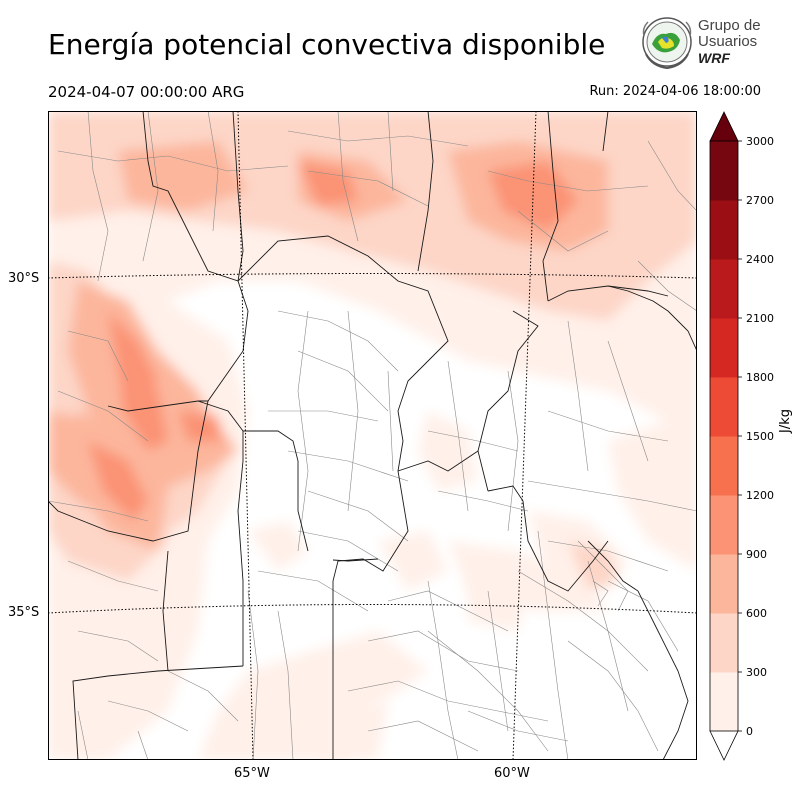  I want to click on colorbar-label: J/kg, so click(785, 421).